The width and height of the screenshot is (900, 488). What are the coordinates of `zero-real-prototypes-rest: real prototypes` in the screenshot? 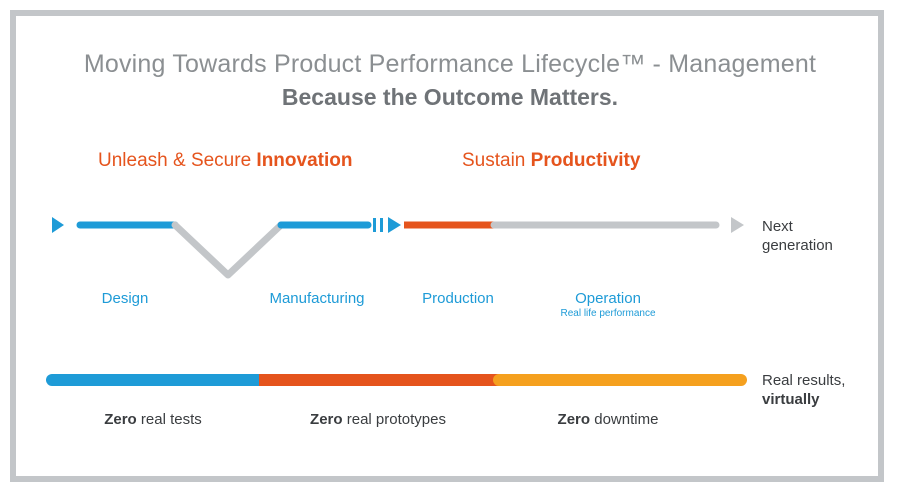 It's located at (394, 419).